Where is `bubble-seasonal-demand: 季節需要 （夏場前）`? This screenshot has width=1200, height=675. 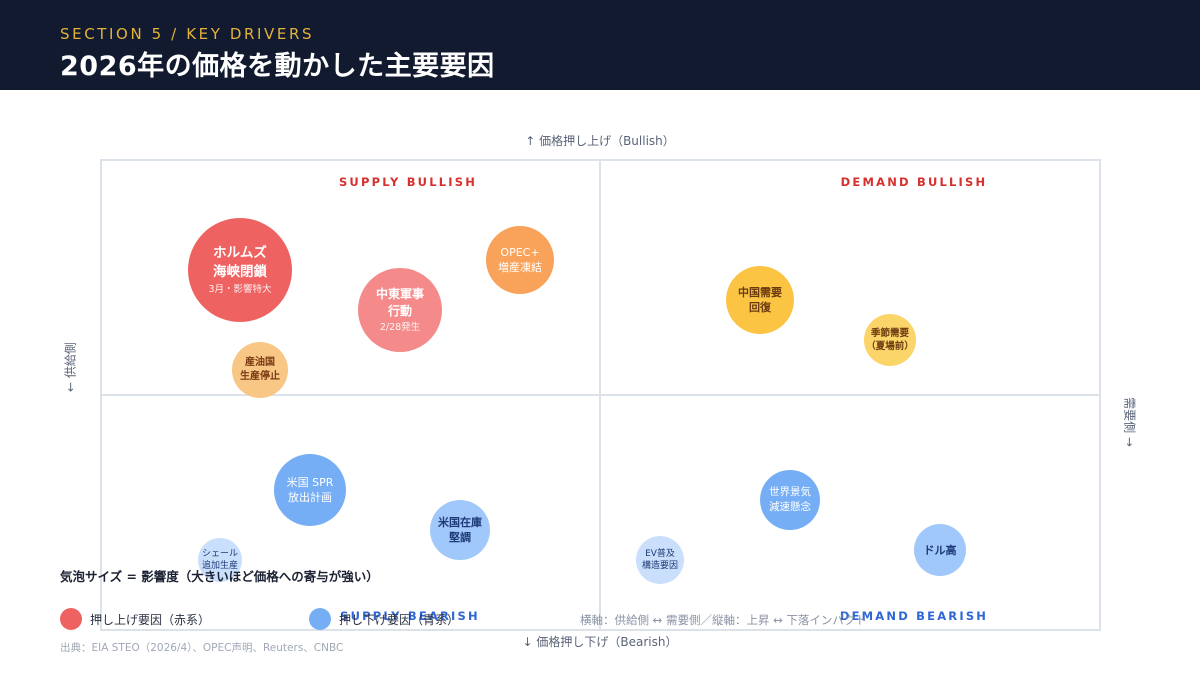
bubble-seasonal-demand: 季節需要 （夏場前） is located at coordinates (890, 340).